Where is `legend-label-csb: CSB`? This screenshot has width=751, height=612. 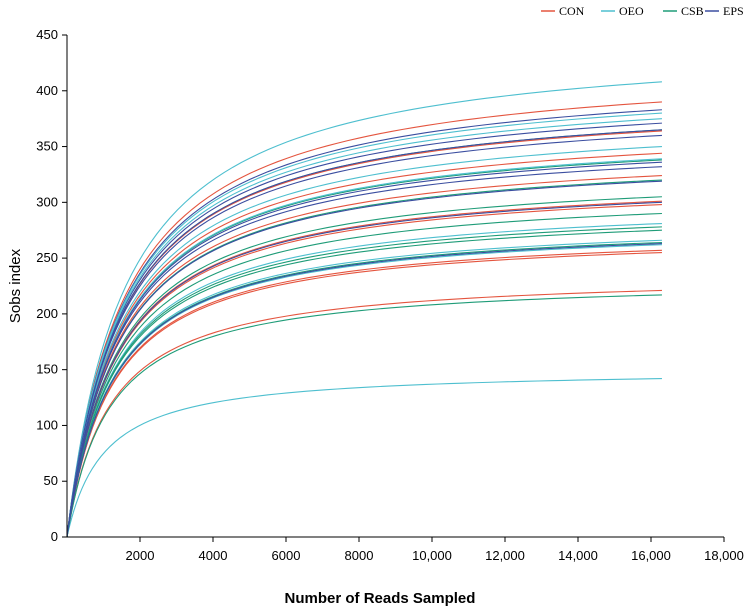
legend-label-csb: CSB is located at coordinates (692, 11).